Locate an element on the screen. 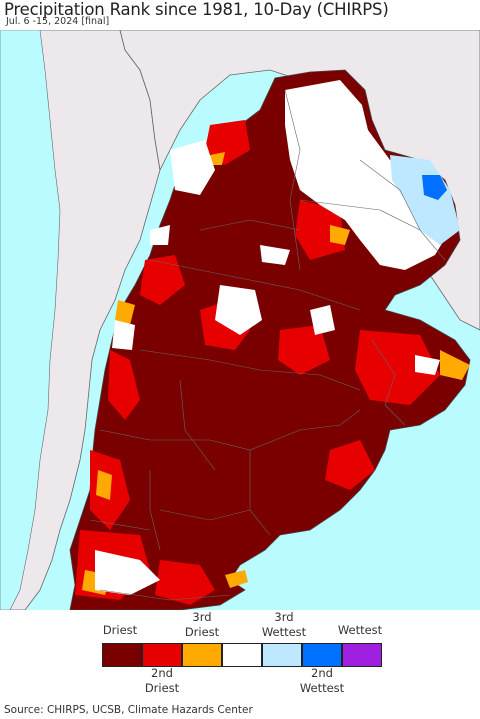  legend-label-third-wettest-text: 3rd Wettest is located at coordinates (284, 624).